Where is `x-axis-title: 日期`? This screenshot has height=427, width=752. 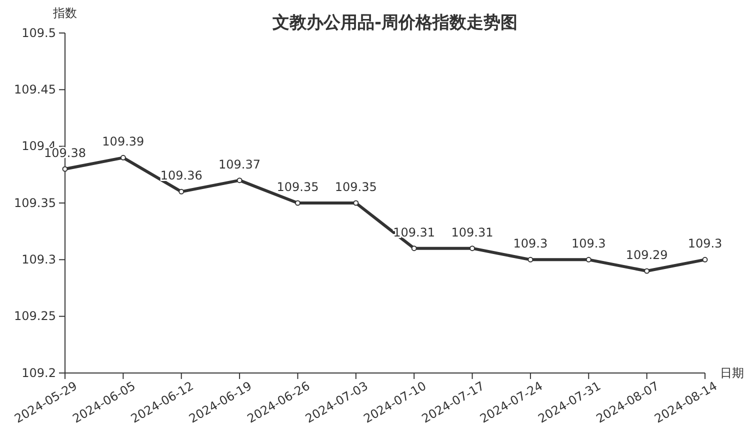 x-axis-title: 日期 is located at coordinates (732, 373).